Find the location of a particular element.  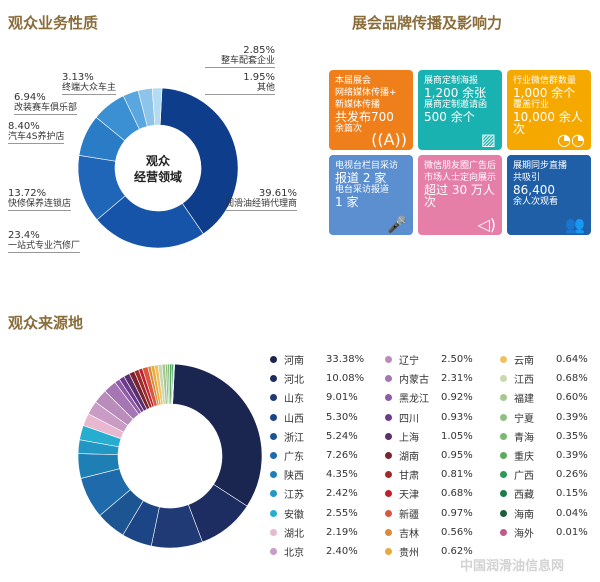

tile-line: 1 家 is located at coordinates (347, 202).